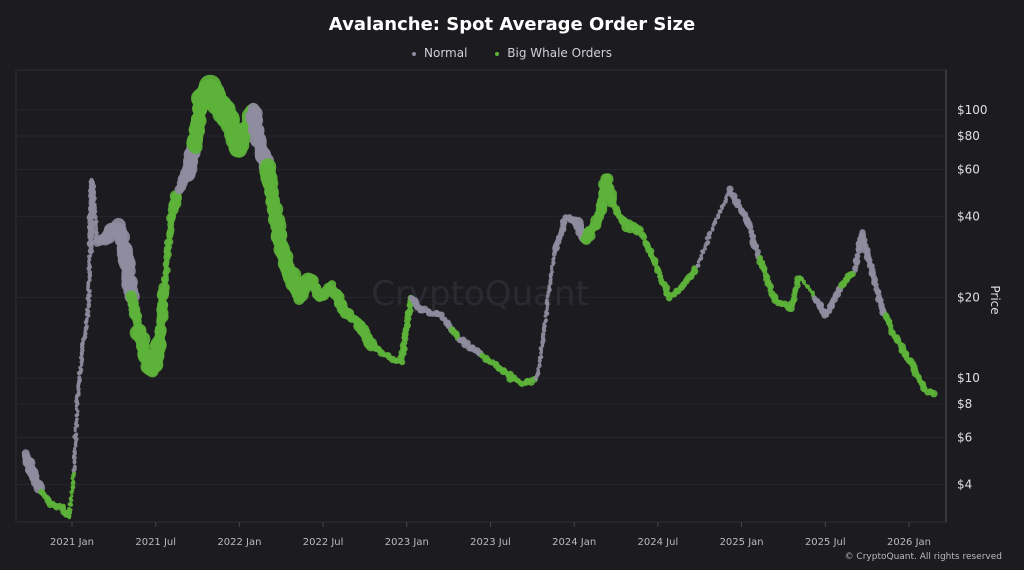 The height and width of the screenshot is (570, 1024). What do you see at coordinates (964, 485) in the screenshot?
I see `y-tick-label: $4` at bounding box center [964, 485].